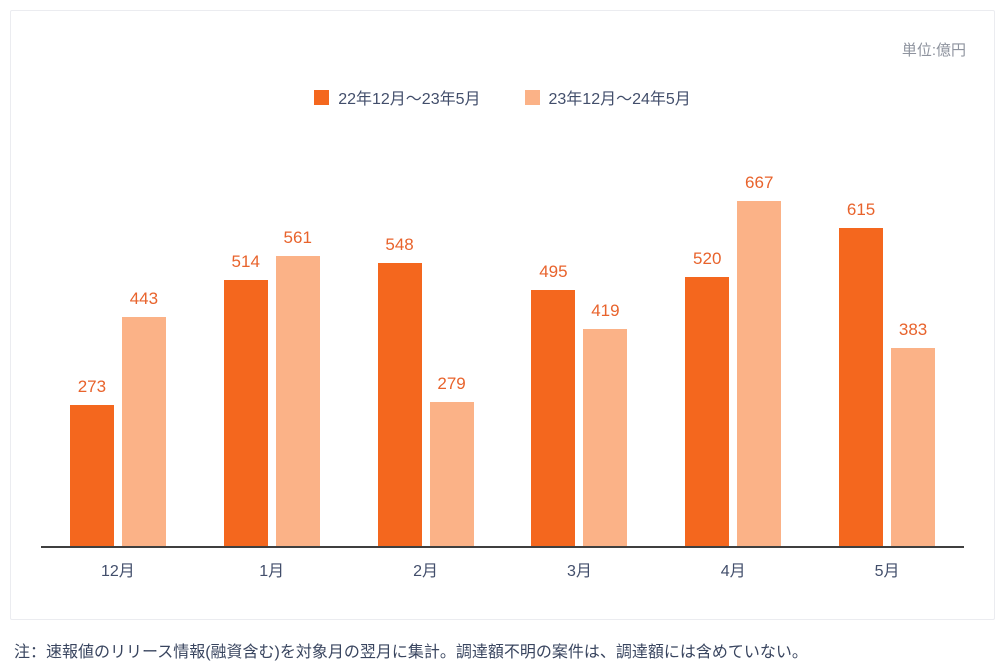 The width and height of the screenshot is (1005, 668). I want to click on category-label: 2月, so click(426, 571).